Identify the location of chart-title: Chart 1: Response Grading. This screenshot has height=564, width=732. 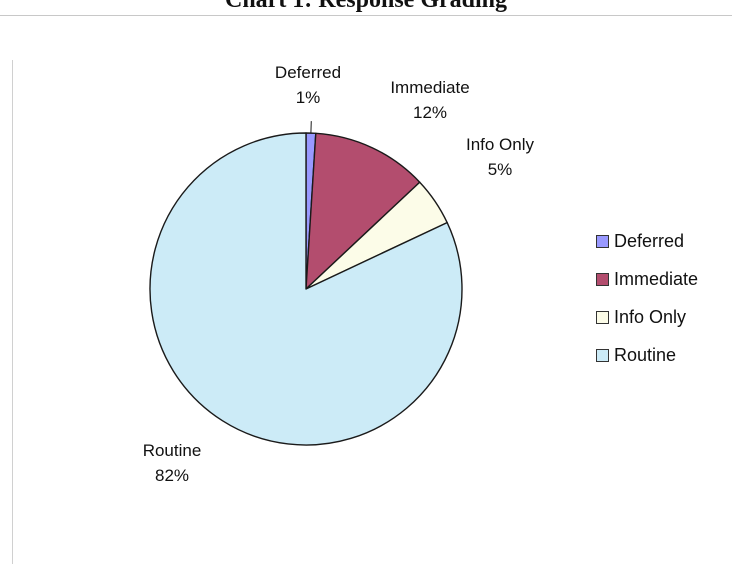
(365, 6).